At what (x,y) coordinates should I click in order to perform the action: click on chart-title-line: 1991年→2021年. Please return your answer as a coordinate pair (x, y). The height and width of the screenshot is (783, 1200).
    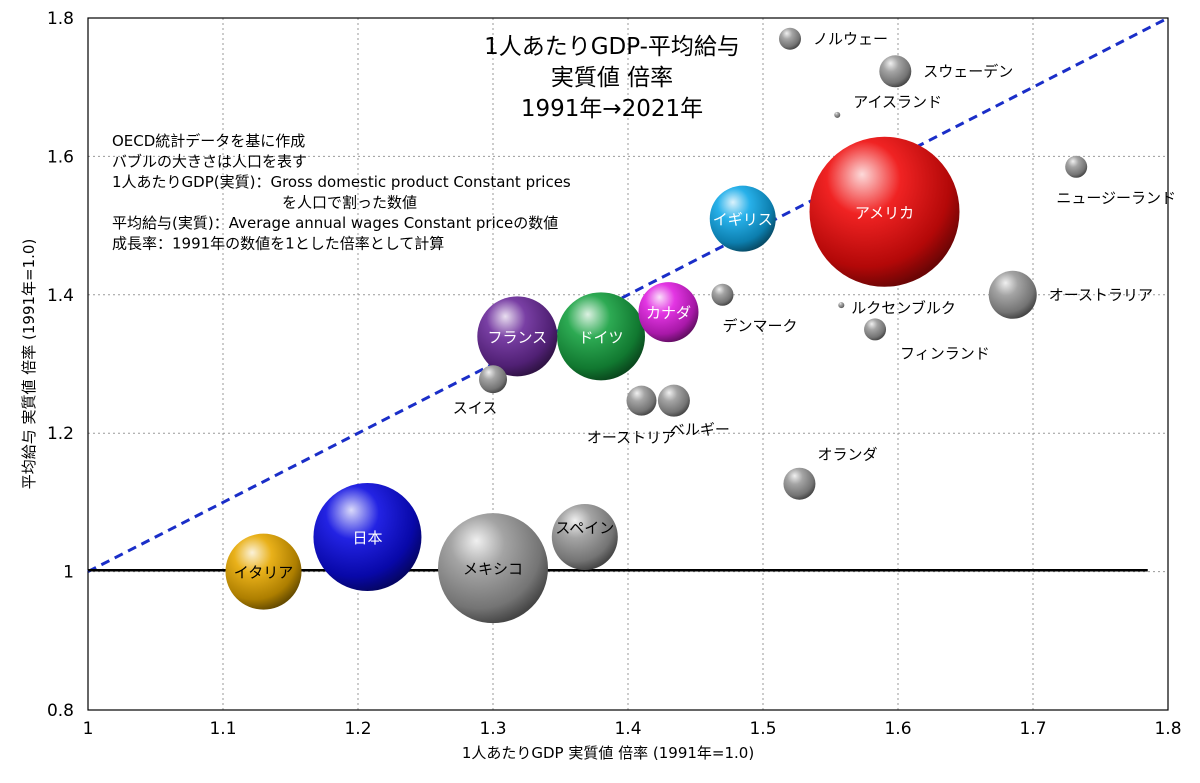
    Looking at the image, I should click on (612, 109).